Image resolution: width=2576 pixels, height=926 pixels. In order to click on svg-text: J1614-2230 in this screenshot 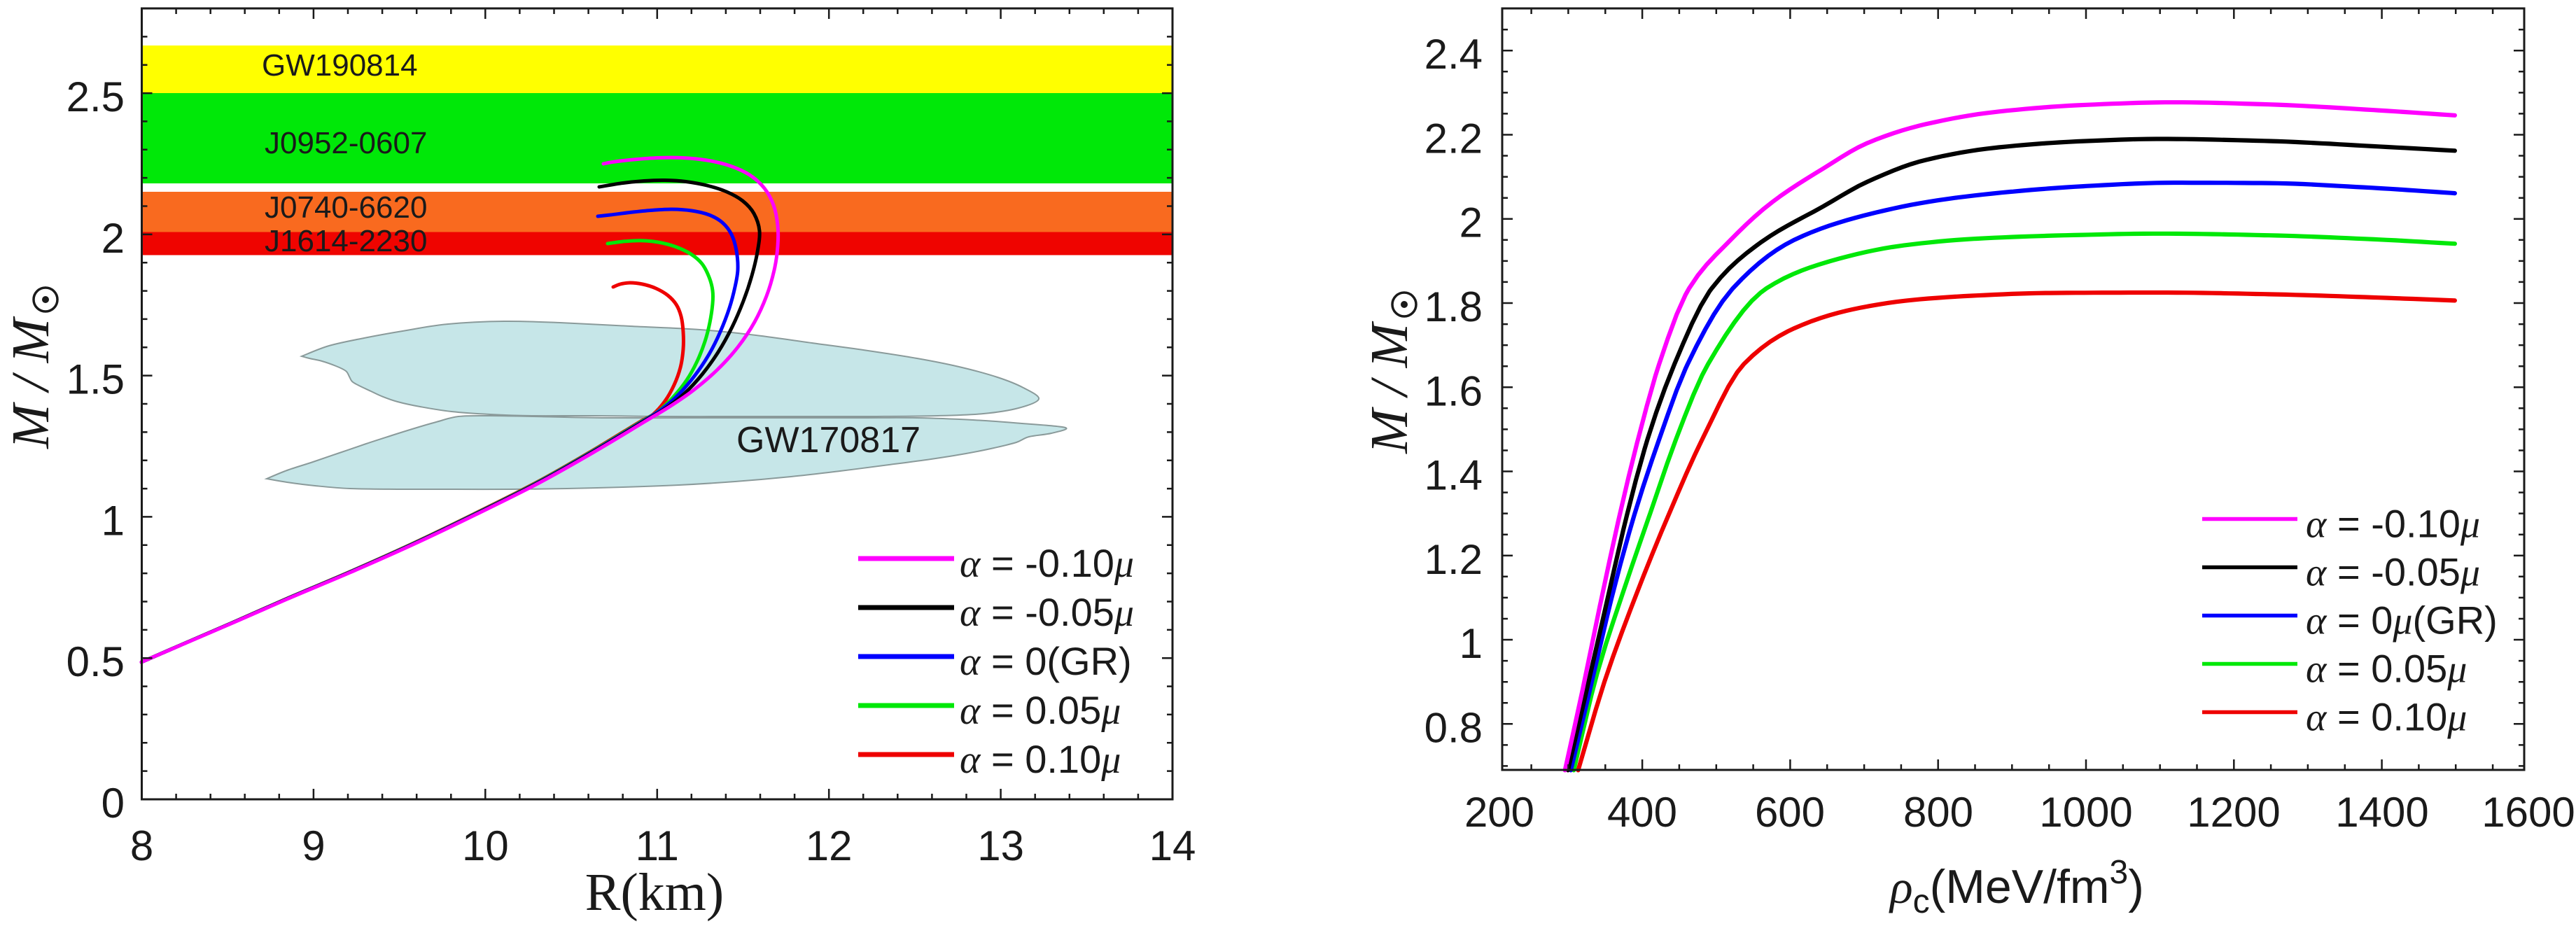, I will do `click(346, 241)`.